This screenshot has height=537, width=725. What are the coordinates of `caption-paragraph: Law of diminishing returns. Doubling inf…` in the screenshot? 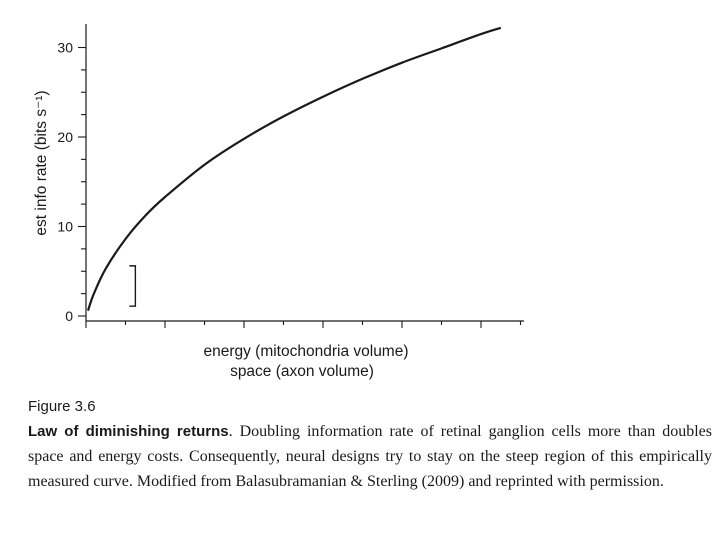 It's located at (370, 456).